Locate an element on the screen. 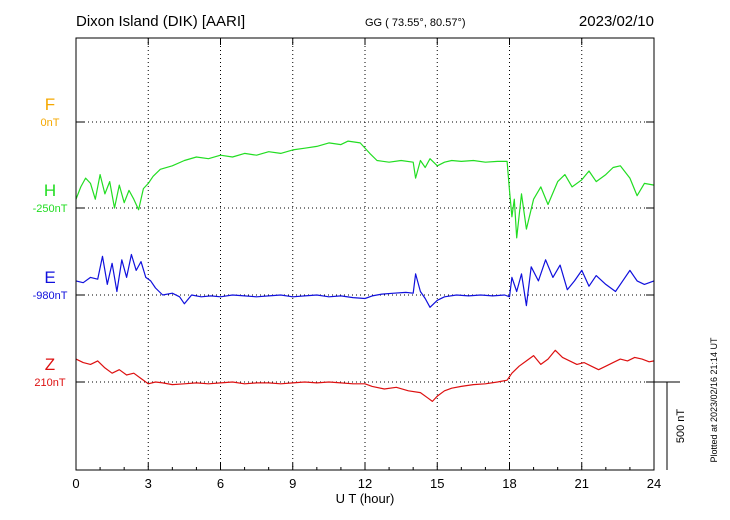 The height and width of the screenshot is (520, 730). station-title: Dixon Island (DIK) [AARI] is located at coordinates (160, 21).